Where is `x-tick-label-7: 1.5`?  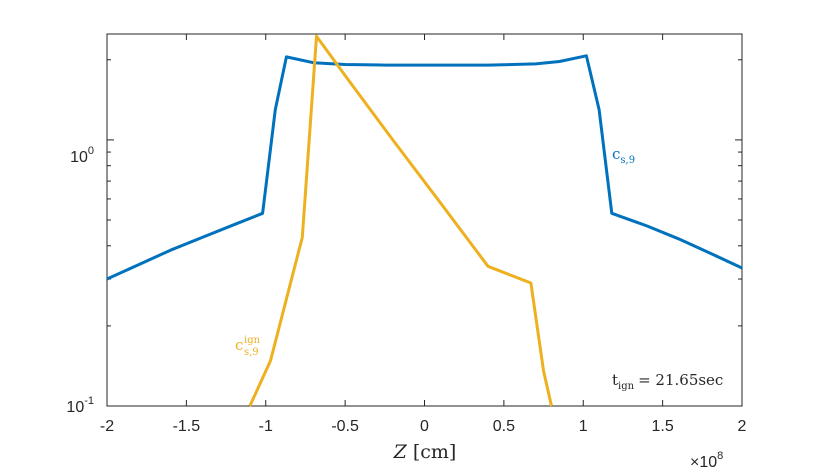
x-tick-label-7: 1.5 is located at coordinates (663, 426).